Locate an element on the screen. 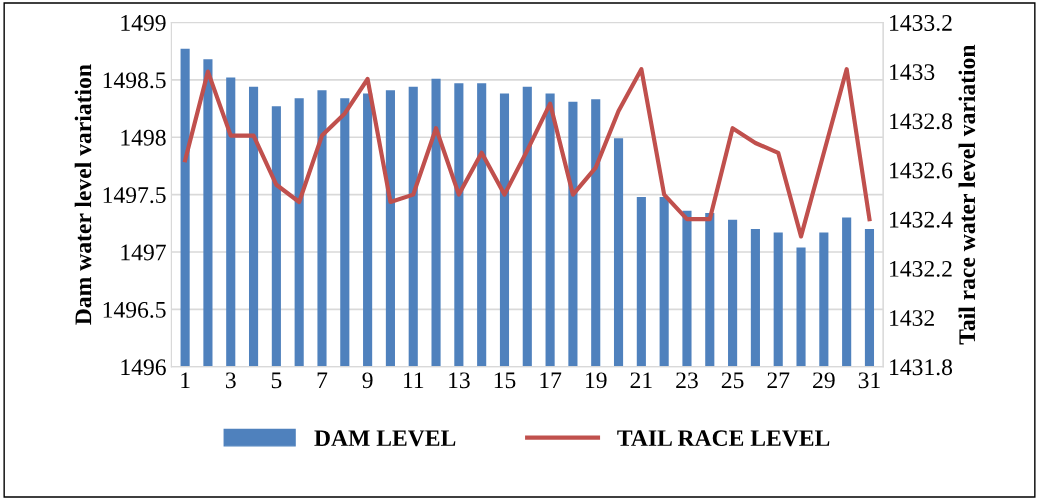 The width and height of the screenshot is (1039, 499). x-tick-label: 13 is located at coordinates (459, 380).